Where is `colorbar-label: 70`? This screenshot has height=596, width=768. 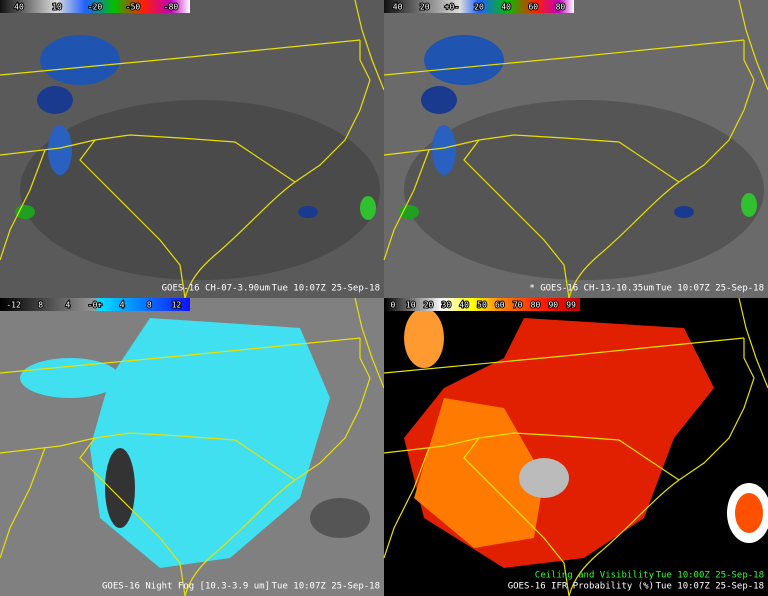
colorbar-label: 70 is located at coordinates (518, 305).